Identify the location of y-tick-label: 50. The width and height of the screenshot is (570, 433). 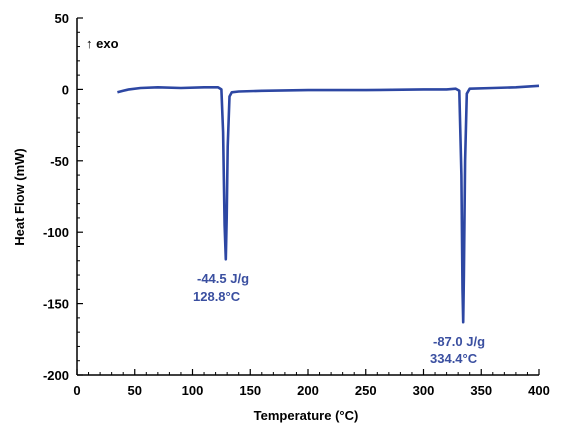
(62, 18).